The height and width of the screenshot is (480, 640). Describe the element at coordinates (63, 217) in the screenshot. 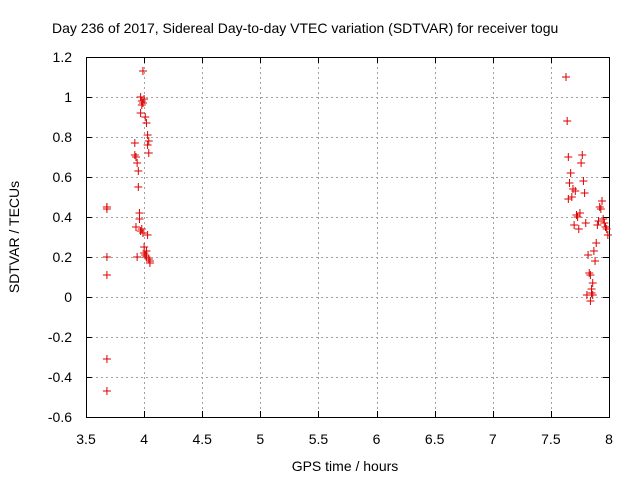

I see `y-tick-label: 0.4` at that location.